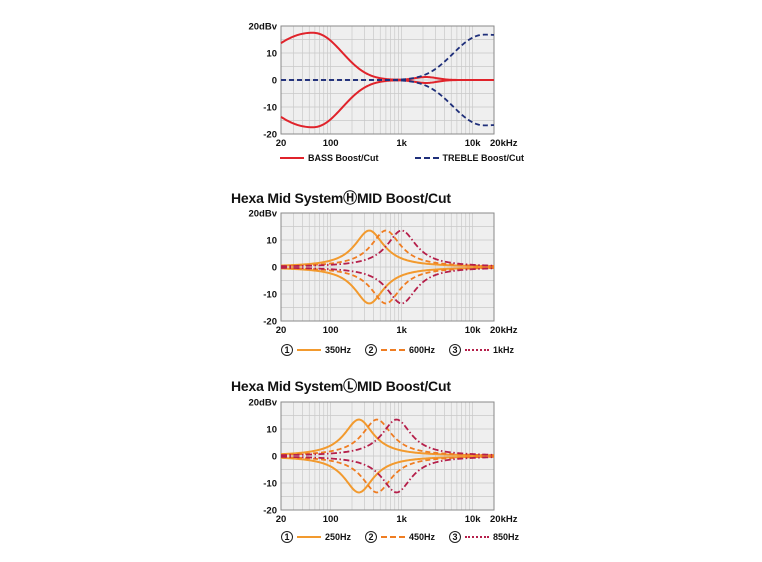 The width and height of the screenshot is (762, 562). Describe the element at coordinates (406, 158) in the screenshot. I see `bass-treble-legend: BASS Boost/Cut TREBLE Boost/Cut` at that location.